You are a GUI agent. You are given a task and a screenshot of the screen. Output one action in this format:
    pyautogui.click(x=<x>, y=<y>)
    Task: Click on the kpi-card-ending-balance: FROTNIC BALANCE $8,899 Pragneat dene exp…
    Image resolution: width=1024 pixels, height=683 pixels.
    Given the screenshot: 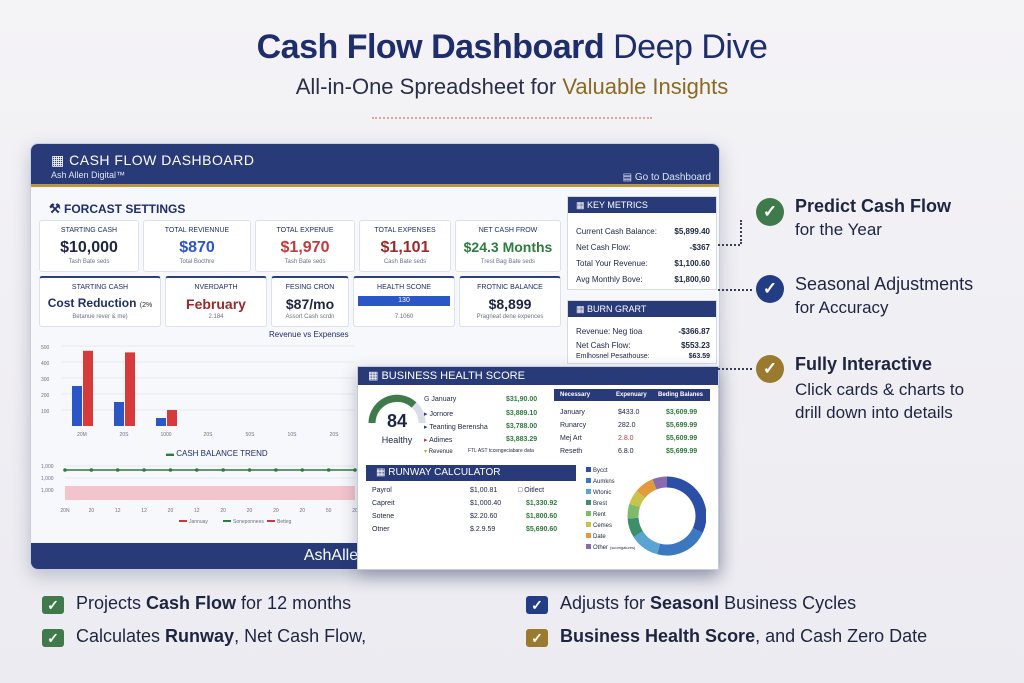 What is the action you would take?
    pyautogui.click(x=510, y=301)
    